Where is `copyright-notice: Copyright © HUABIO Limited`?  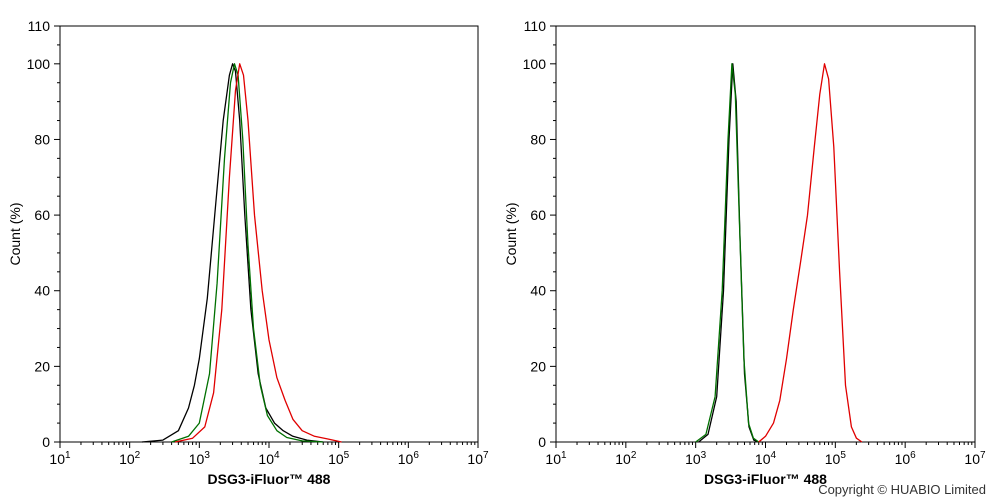 copyright-notice: Copyright © HUABIO Limited is located at coordinates (902, 489).